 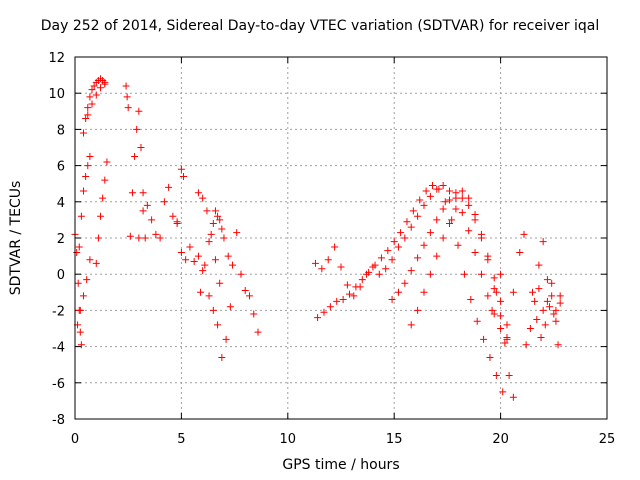 What do you see at coordinates (16, 238) in the screenshot?
I see `y-axis-label: SDTVAR / TECUs` at bounding box center [16, 238].